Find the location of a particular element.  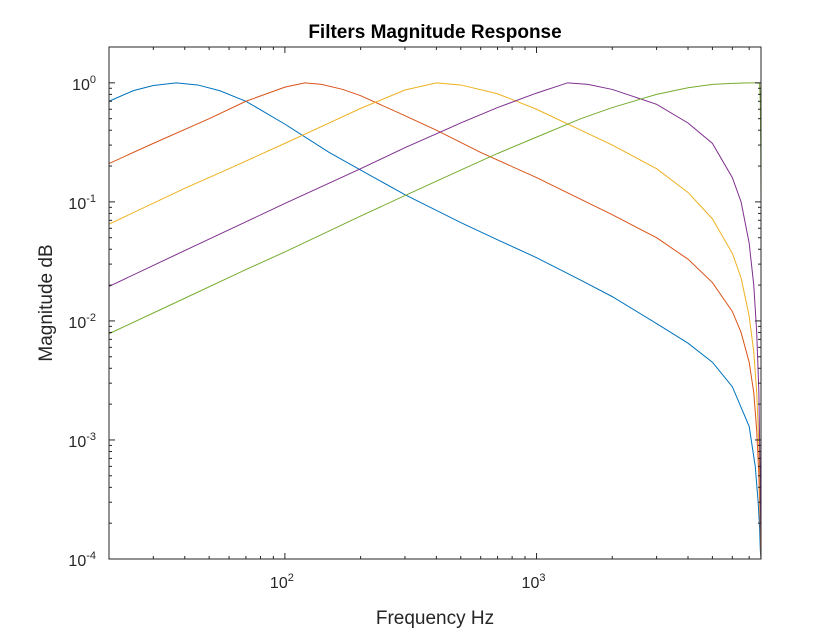

y-tick-label: 10⁻¹ is located at coordinates (82, 203).